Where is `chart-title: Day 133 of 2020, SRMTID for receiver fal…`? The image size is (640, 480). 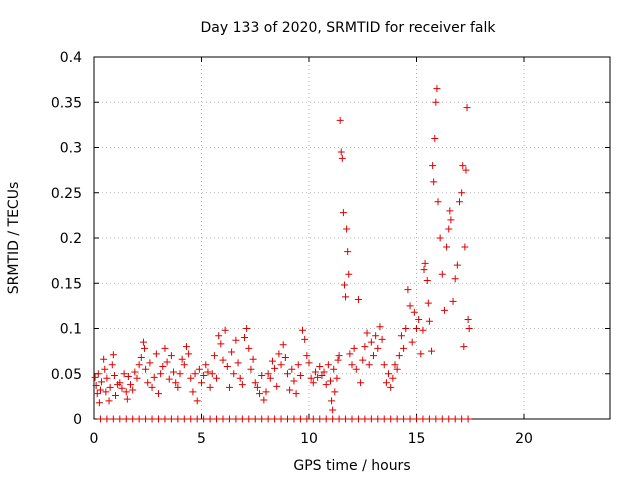
chart-title: Day 133 of 2020, SRMTID for receiver fal… is located at coordinates (349, 28).